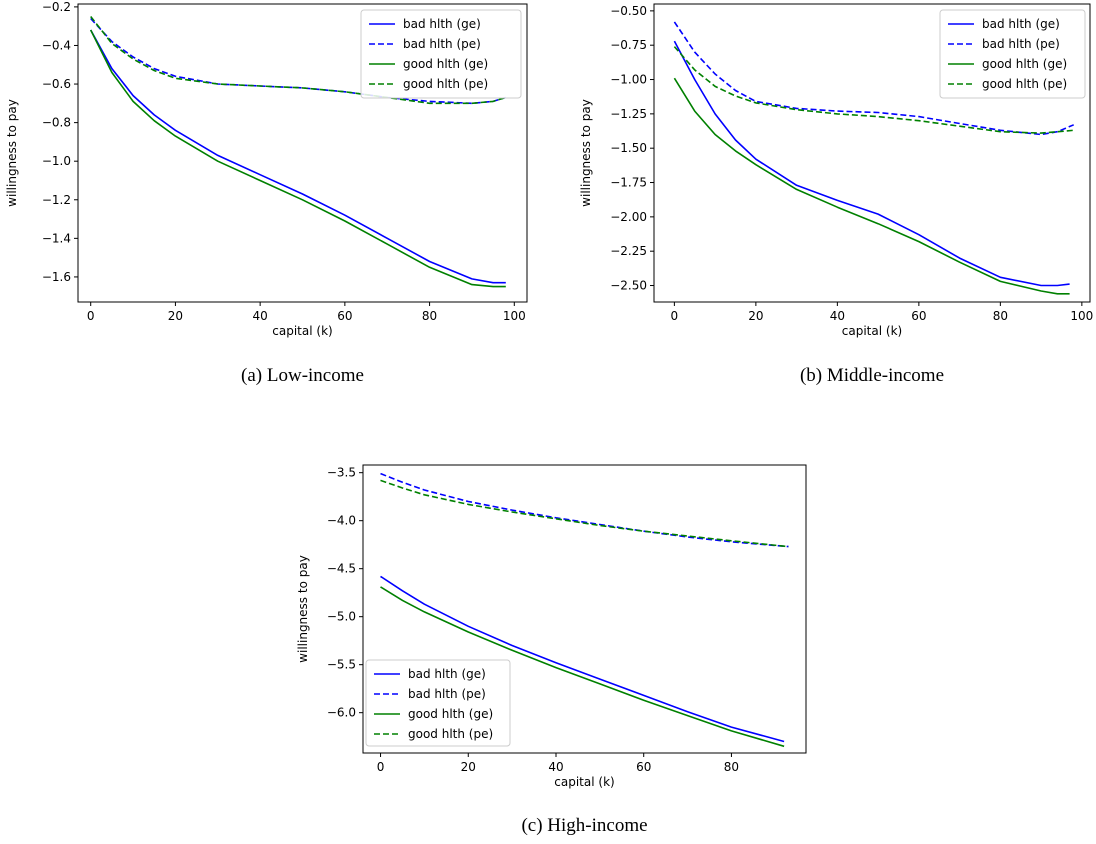  I want to click on y-tick-label: −0.2, so click(56, 7).